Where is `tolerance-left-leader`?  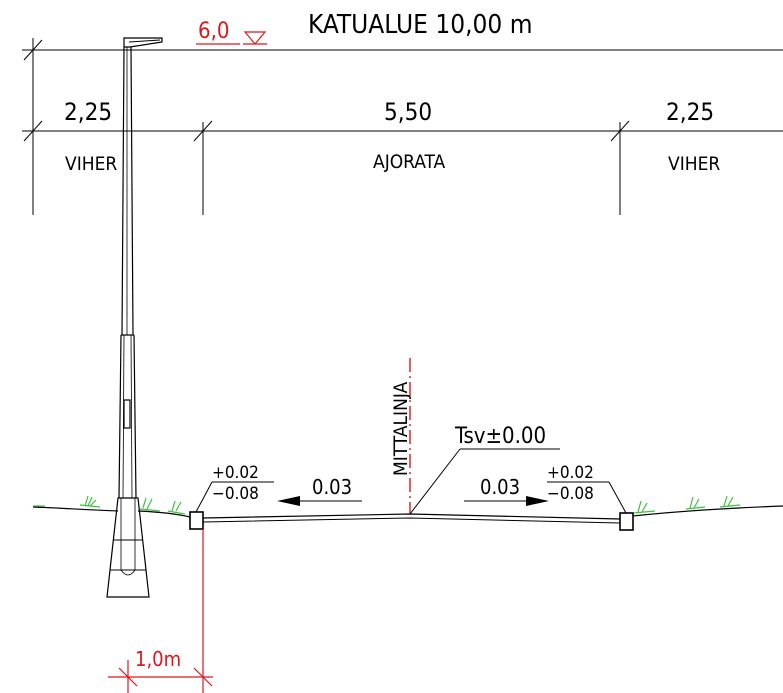 tolerance-left-leader is located at coordinates (204, 497).